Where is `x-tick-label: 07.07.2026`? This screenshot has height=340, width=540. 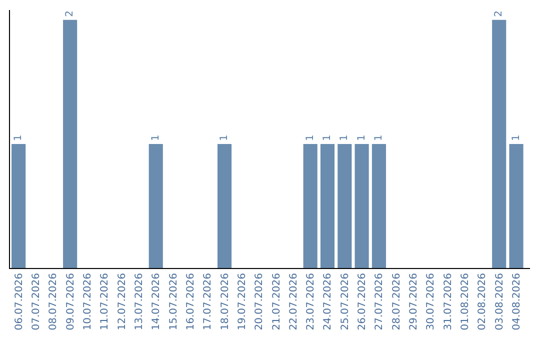 x-tick-label: 07.07.2026 is located at coordinates (36, 301).